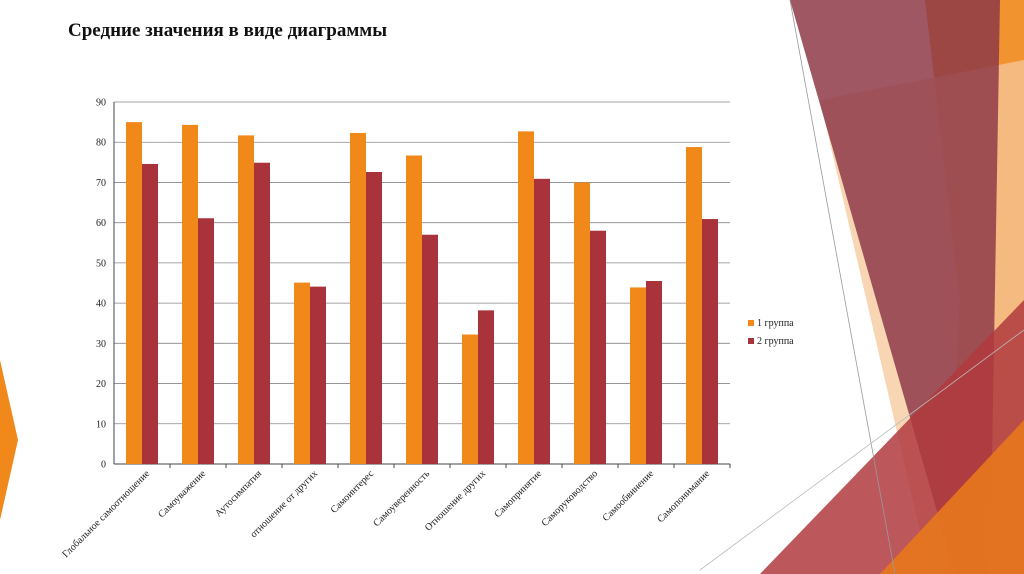 The image size is (1024, 574). Describe the element at coordinates (101, 183) in the screenshot. I see `y-tick-label: 70` at that location.